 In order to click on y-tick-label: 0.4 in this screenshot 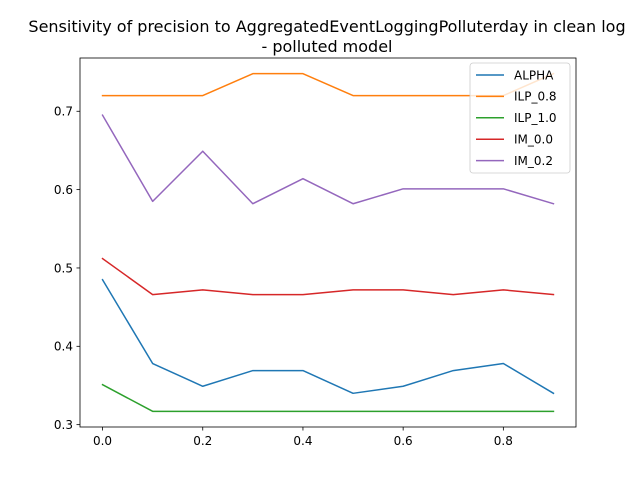, I will do `click(63, 347)`.